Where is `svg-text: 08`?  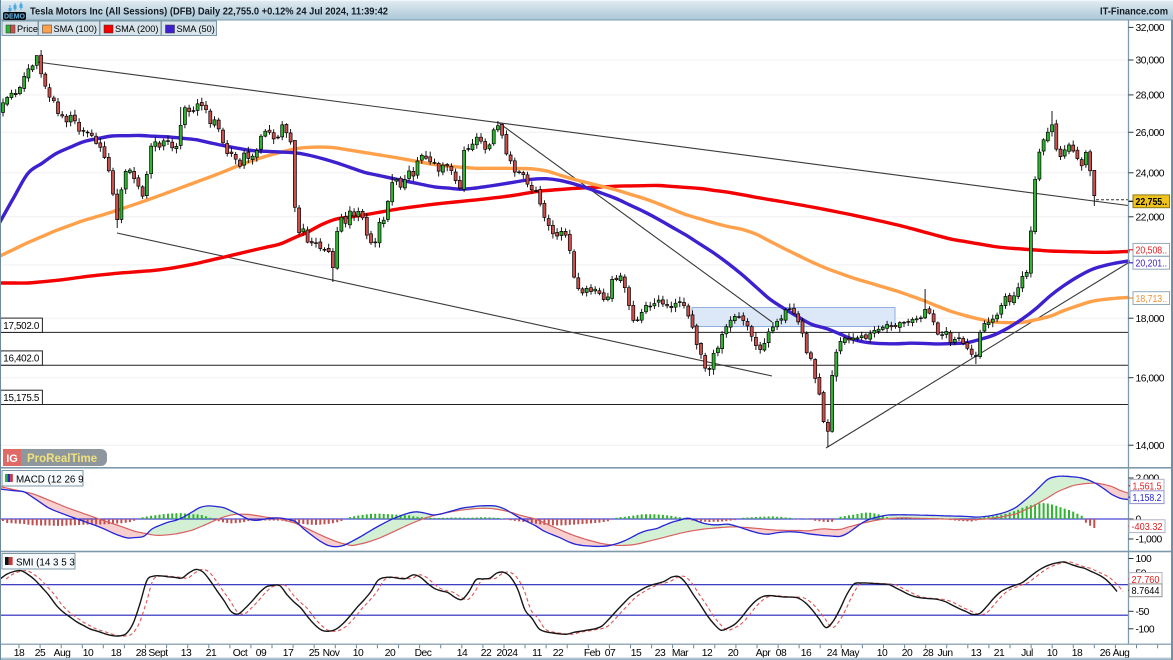
svg-text: 08 is located at coordinates (781, 653).